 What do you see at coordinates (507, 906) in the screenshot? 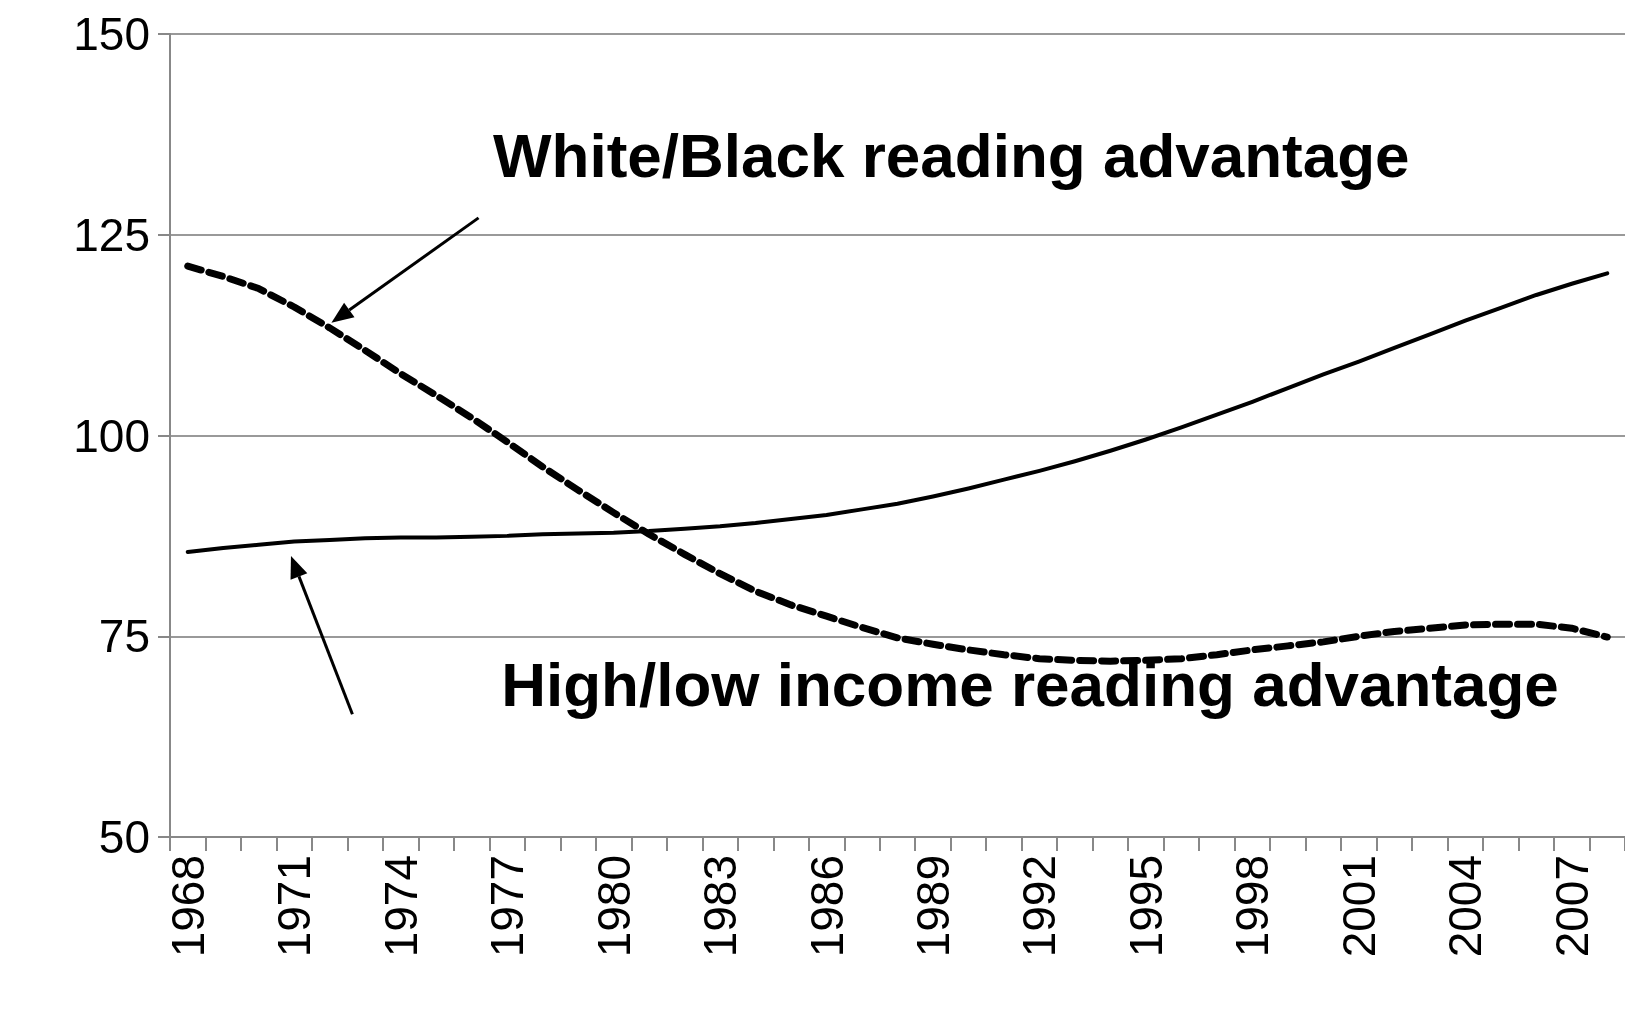
I see `x-tick-label: 1977` at bounding box center [507, 906].